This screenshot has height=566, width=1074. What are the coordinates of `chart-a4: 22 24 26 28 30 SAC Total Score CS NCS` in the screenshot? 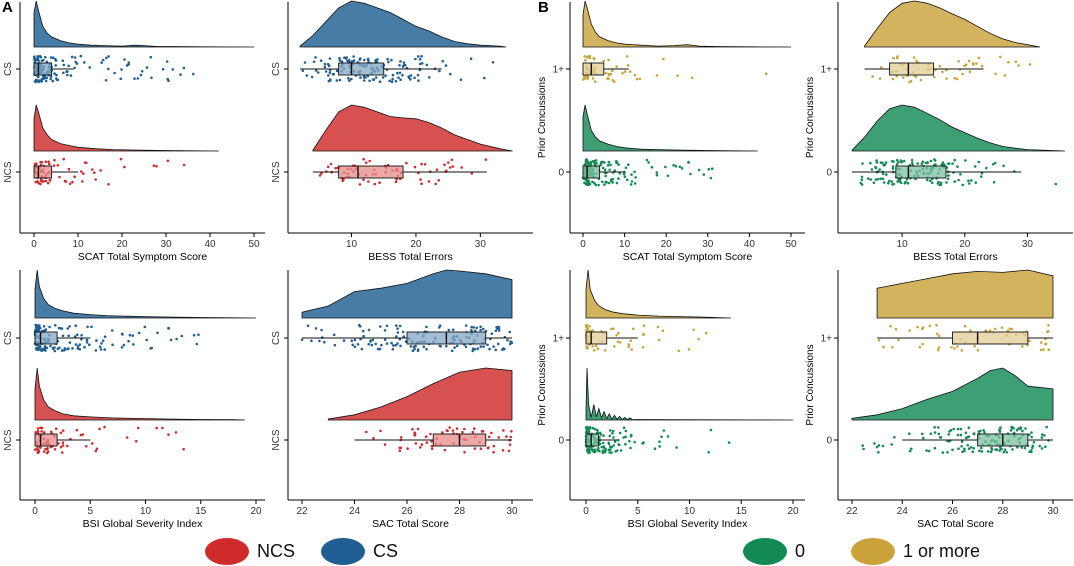 It's located at (402, 399).